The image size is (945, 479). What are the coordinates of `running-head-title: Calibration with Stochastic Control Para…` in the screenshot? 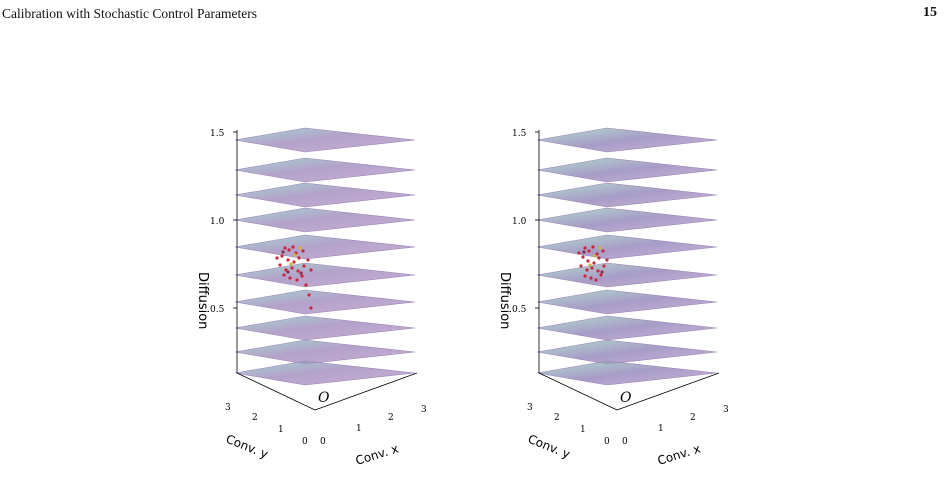 It's located at (129, 13).